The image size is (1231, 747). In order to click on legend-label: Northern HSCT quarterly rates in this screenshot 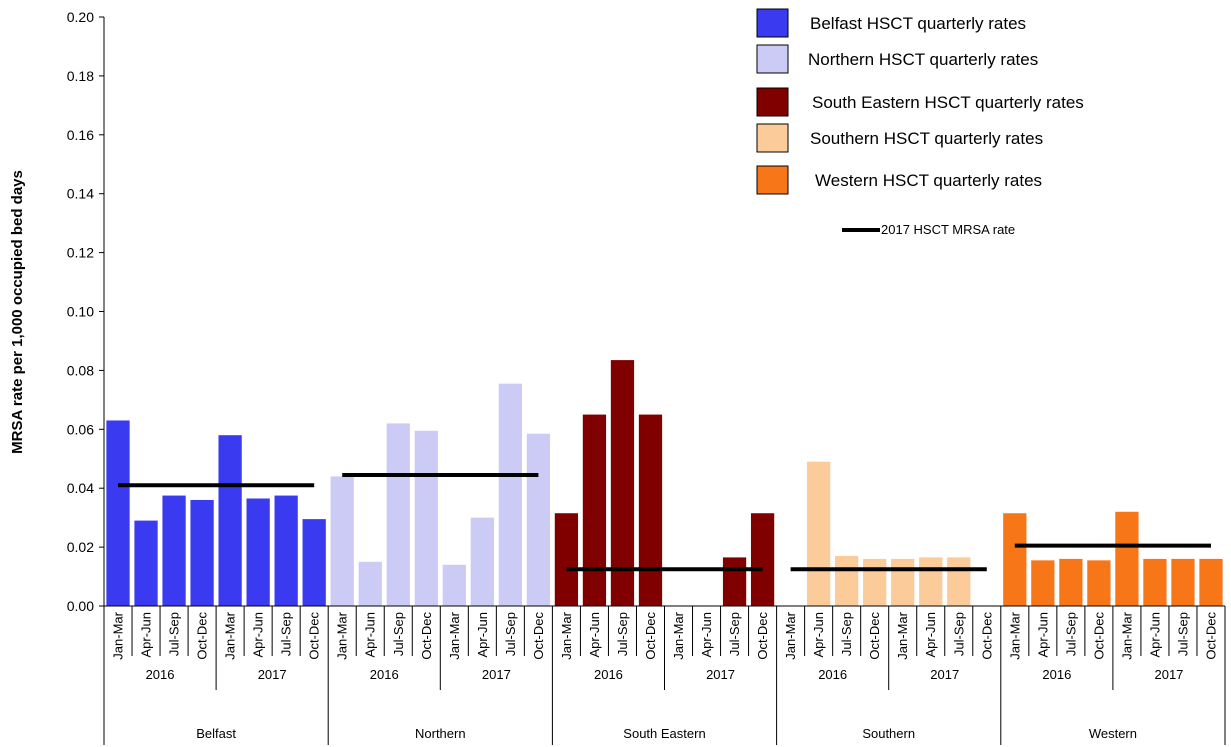, I will do `click(923, 59)`.